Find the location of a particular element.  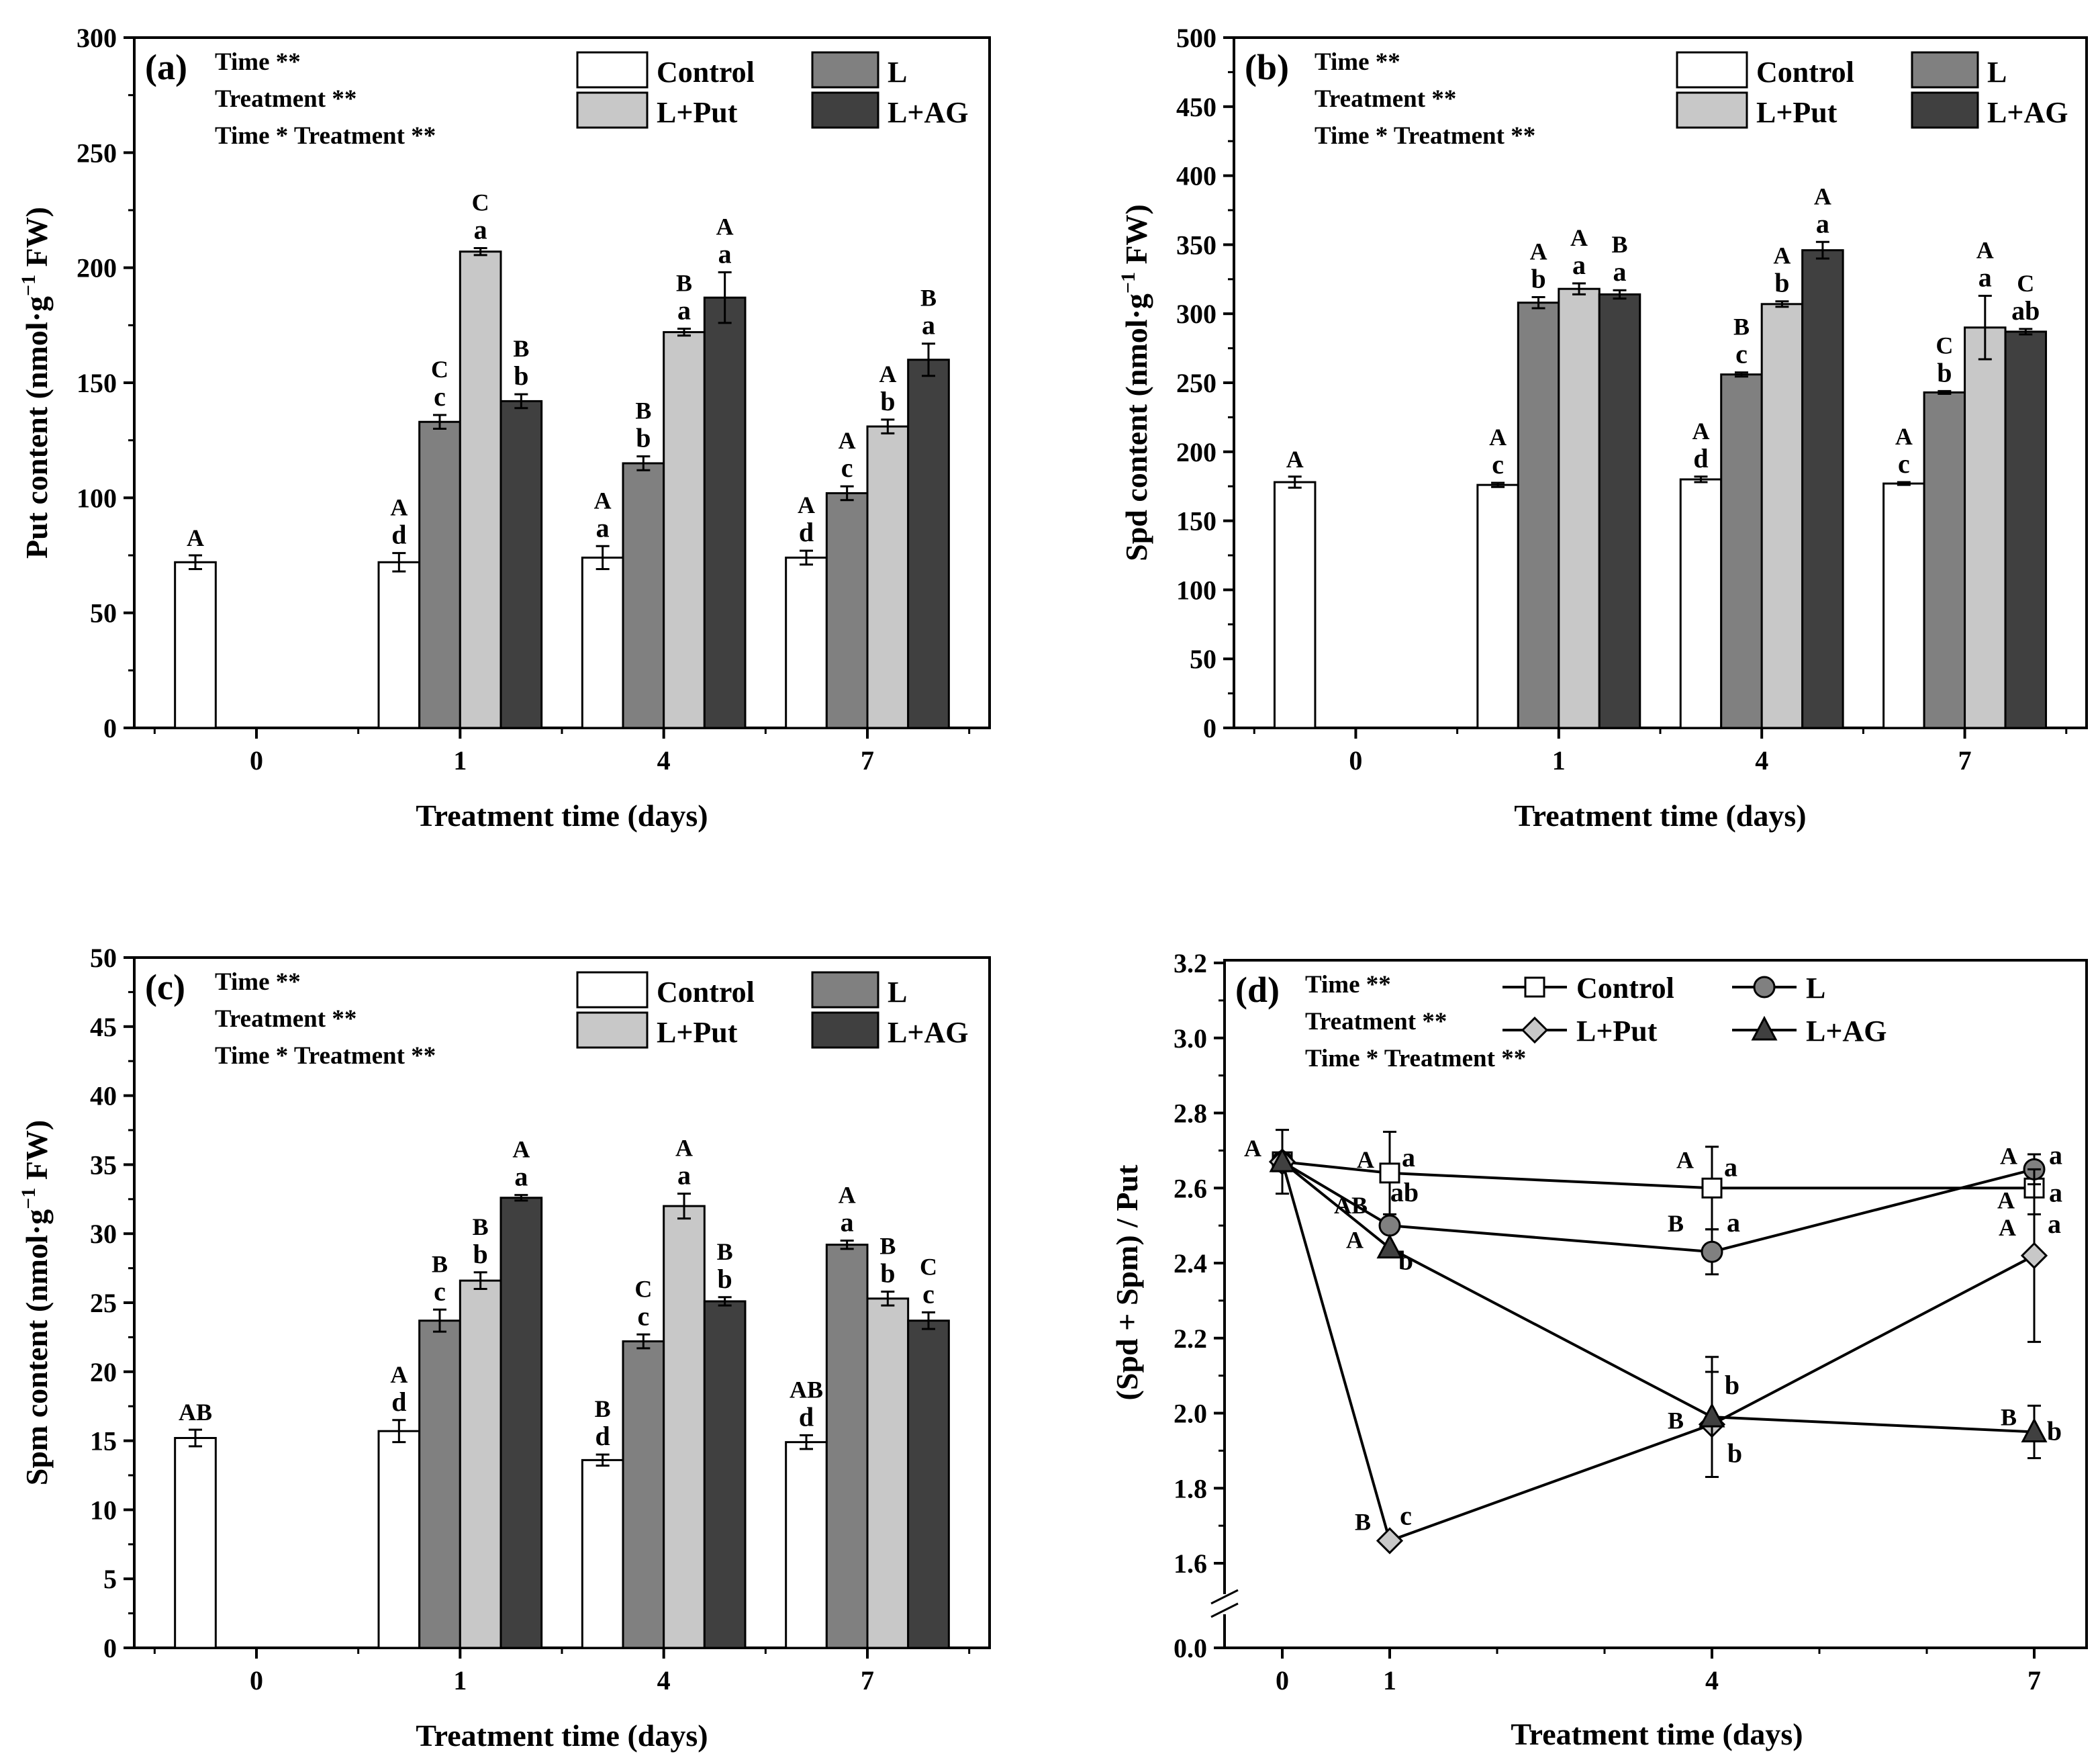

panel-b-bar-L+AG-day-1 is located at coordinates (1619, 511).